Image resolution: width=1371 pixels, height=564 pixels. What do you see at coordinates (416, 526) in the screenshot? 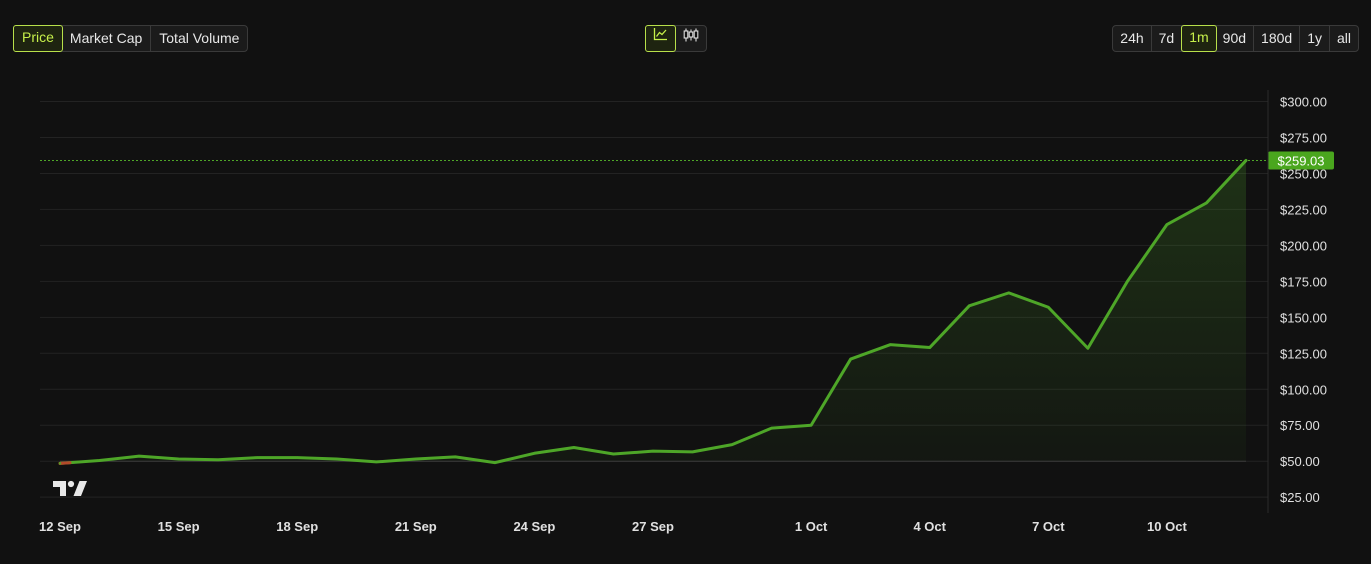
I see `x-tick-label: 21 Sep` at bounding box center [416, 526].